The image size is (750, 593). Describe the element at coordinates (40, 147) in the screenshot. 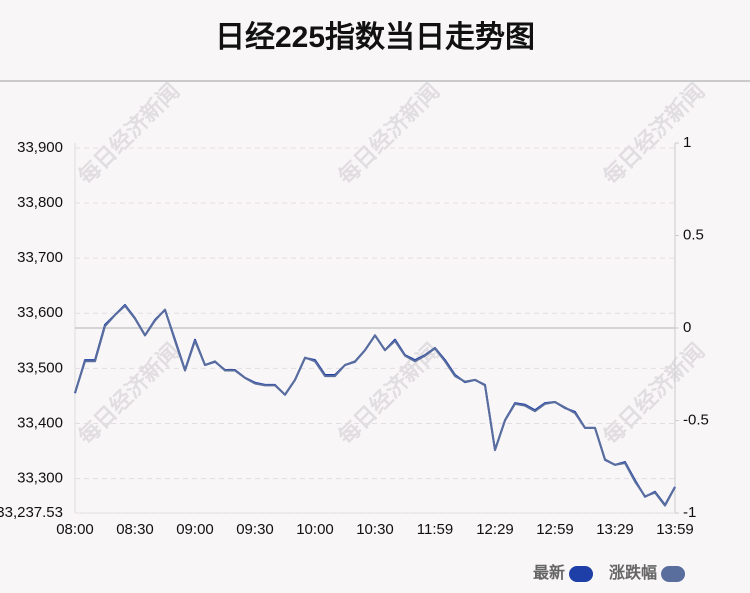

I see `y-tick-label: 33,900` at that location.